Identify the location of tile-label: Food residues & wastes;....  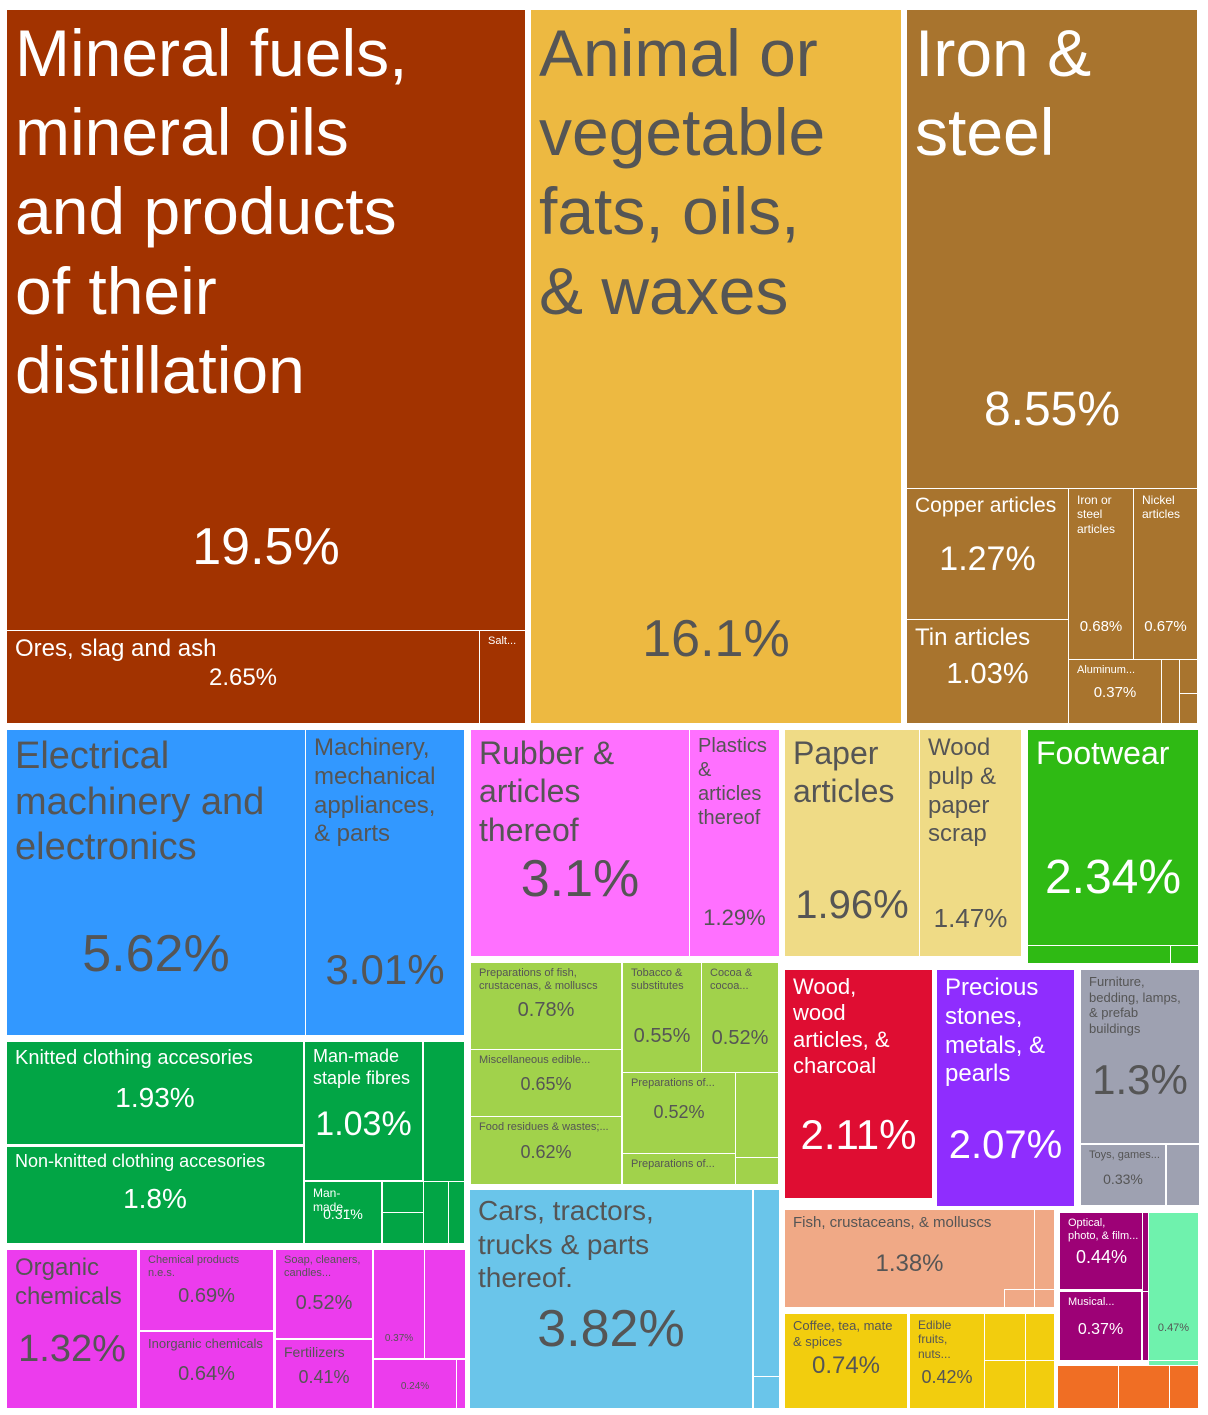
(544, 1127).